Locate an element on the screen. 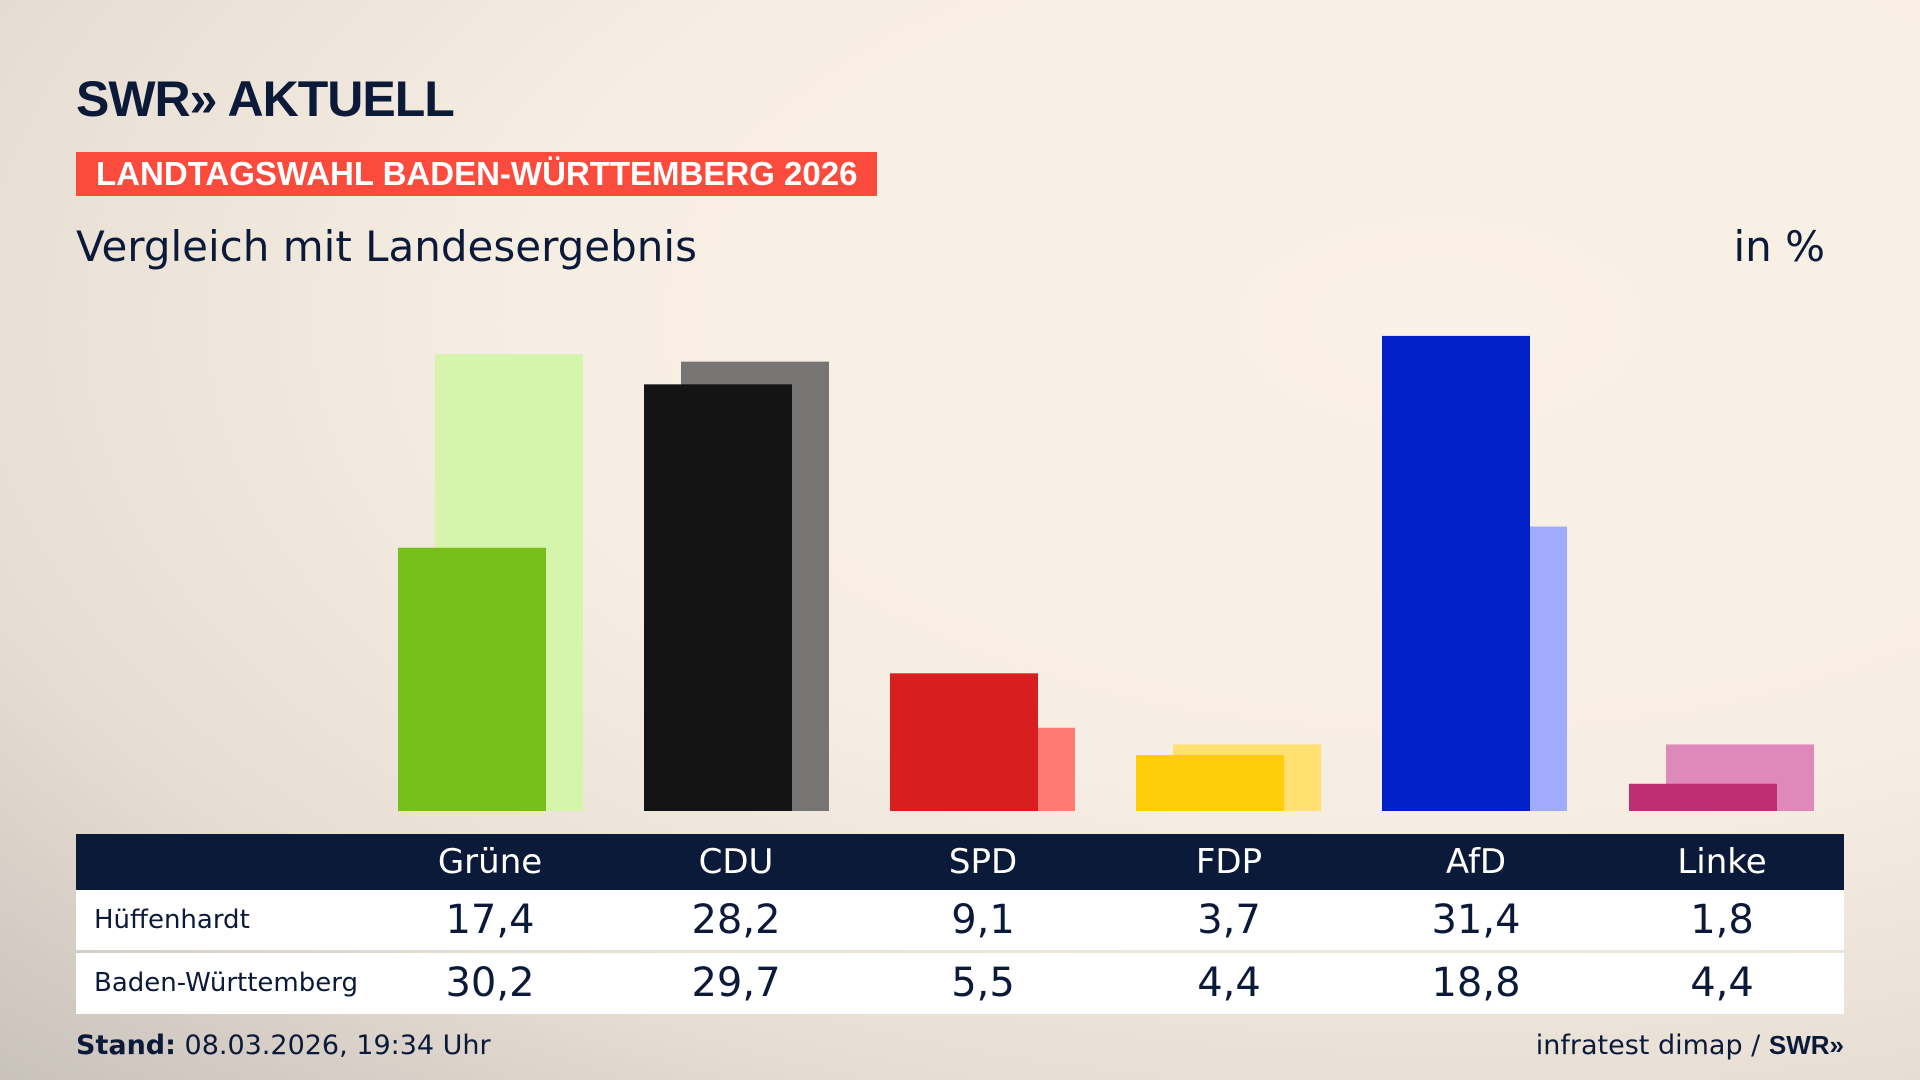 The height and width of the screenshot is (1080, 1920). bar-grüne-local is located at coordinates (472, 679).